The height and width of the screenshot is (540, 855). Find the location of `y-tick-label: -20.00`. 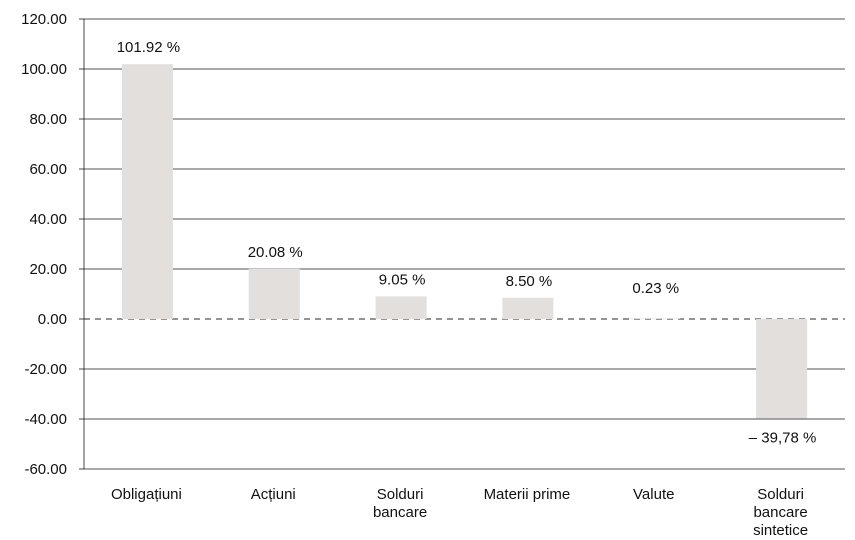

y-tick-label: -20.00 is located at coordinates (45, 369).